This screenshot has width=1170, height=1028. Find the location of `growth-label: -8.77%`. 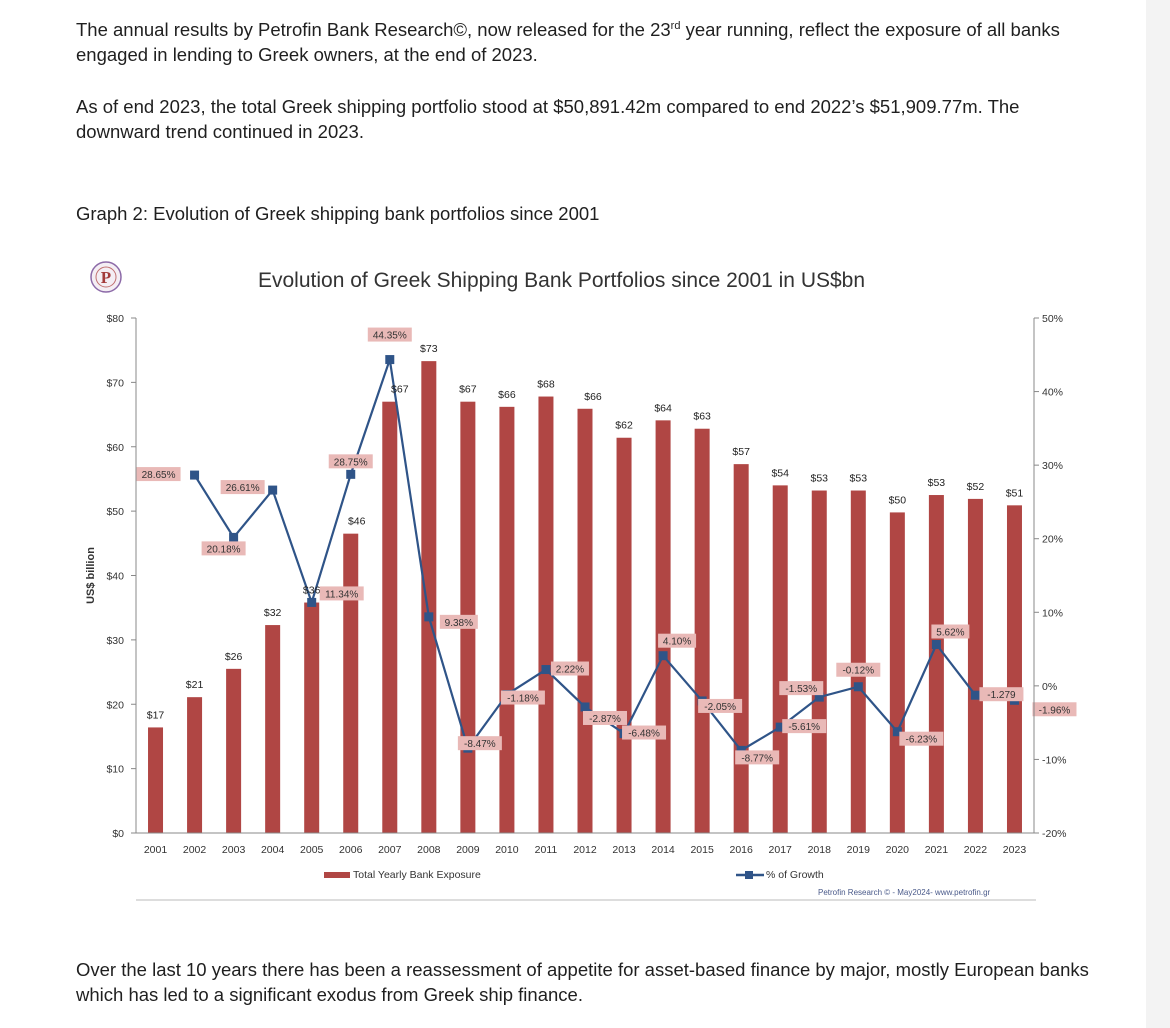

growth-label: -8.77% is located at coordinates (757, 758).